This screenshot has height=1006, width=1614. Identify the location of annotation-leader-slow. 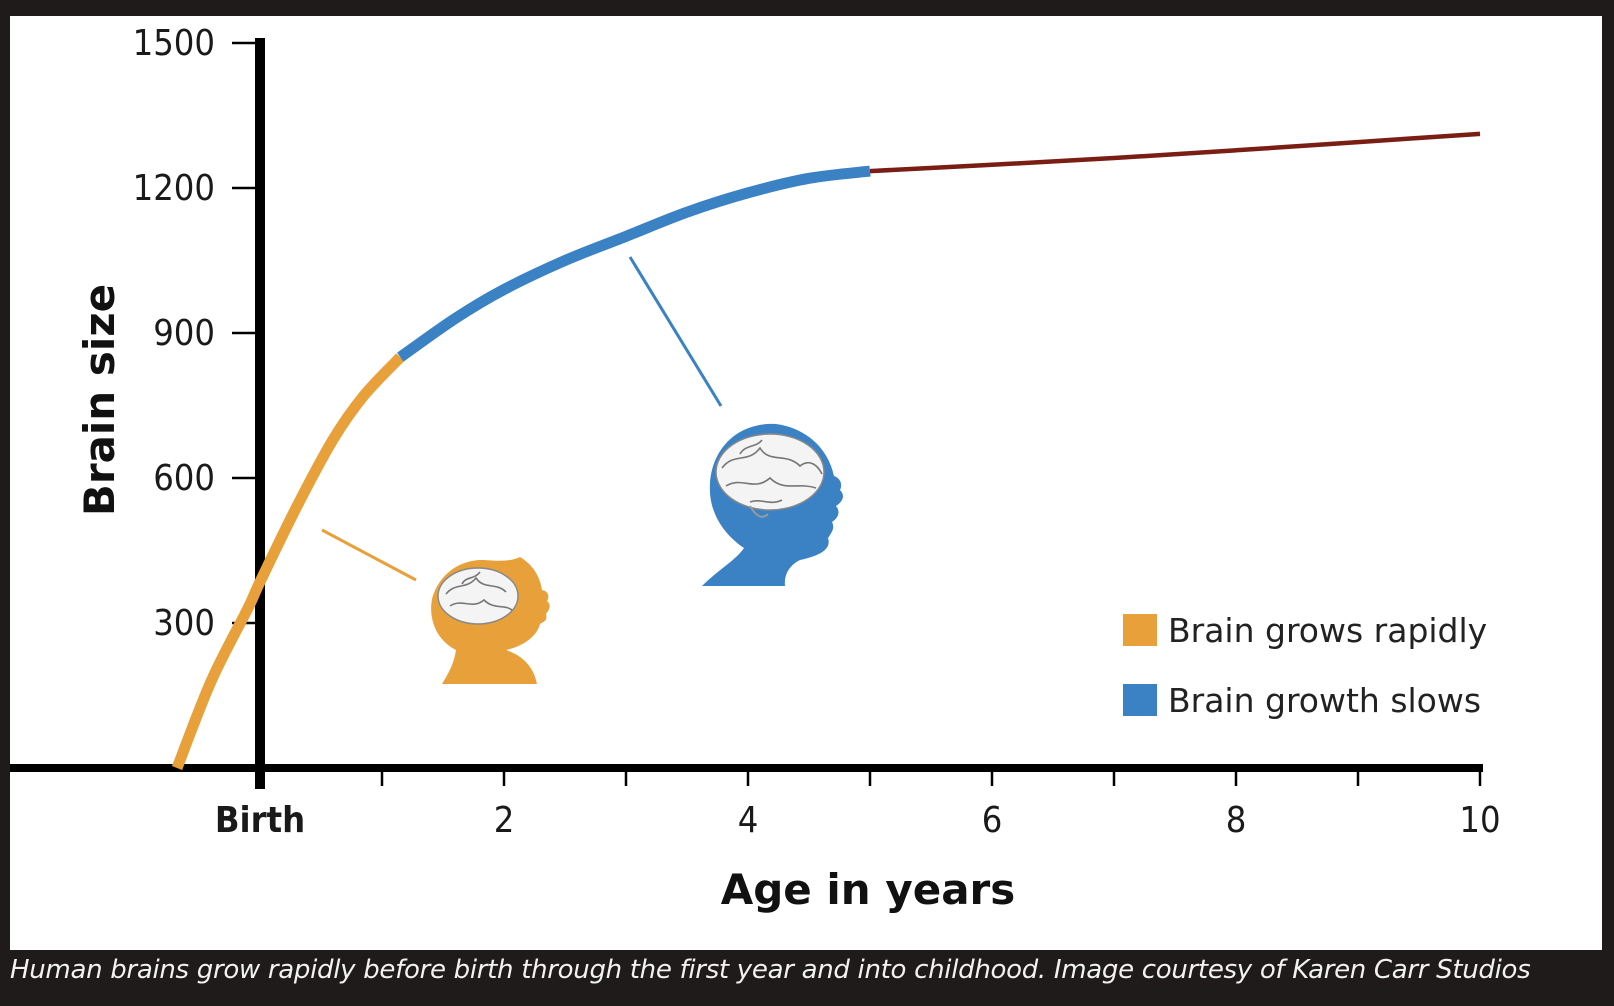
(675, 331).